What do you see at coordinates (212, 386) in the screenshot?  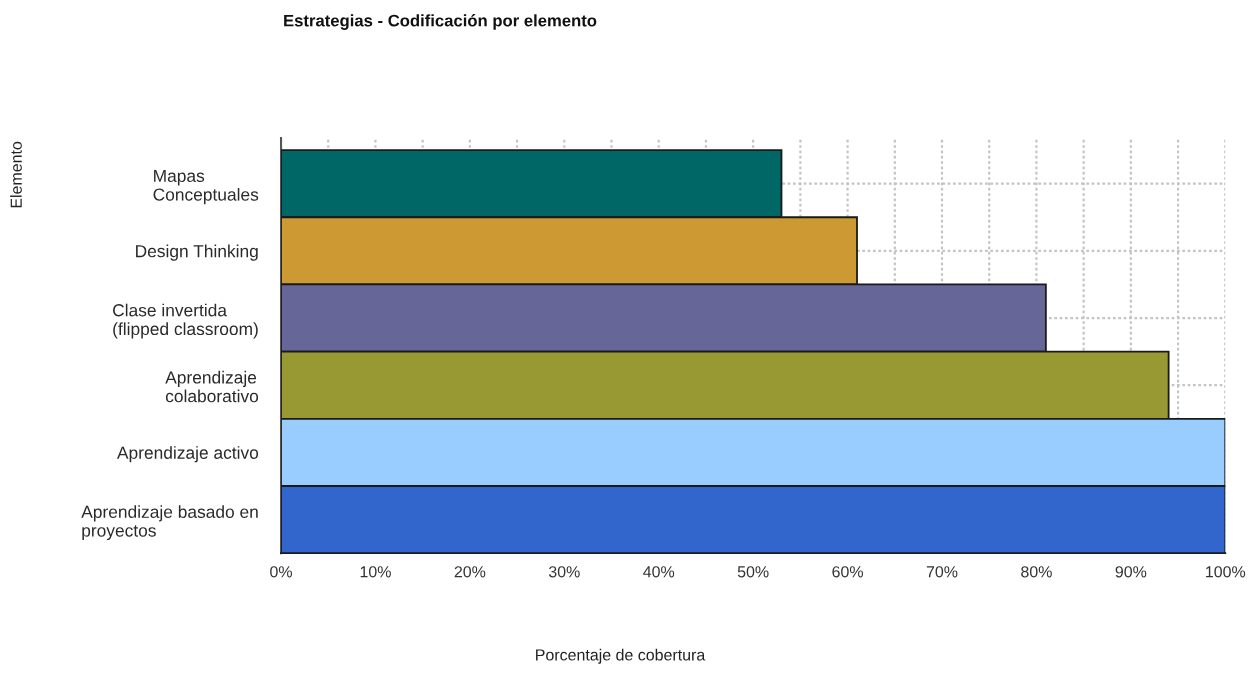 I see `y-tick-label: Aprendizaje colaborativo` at bounding box center [212, 386].